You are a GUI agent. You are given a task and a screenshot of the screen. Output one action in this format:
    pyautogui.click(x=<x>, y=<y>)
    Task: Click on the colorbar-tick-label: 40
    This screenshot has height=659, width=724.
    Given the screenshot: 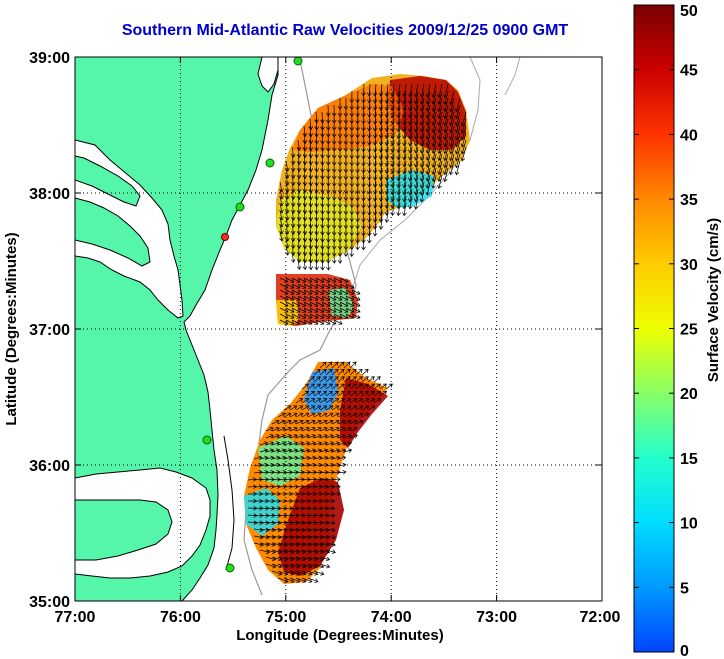 What is the action you would take?
    pyautogui.click(x=689, y=135)
    